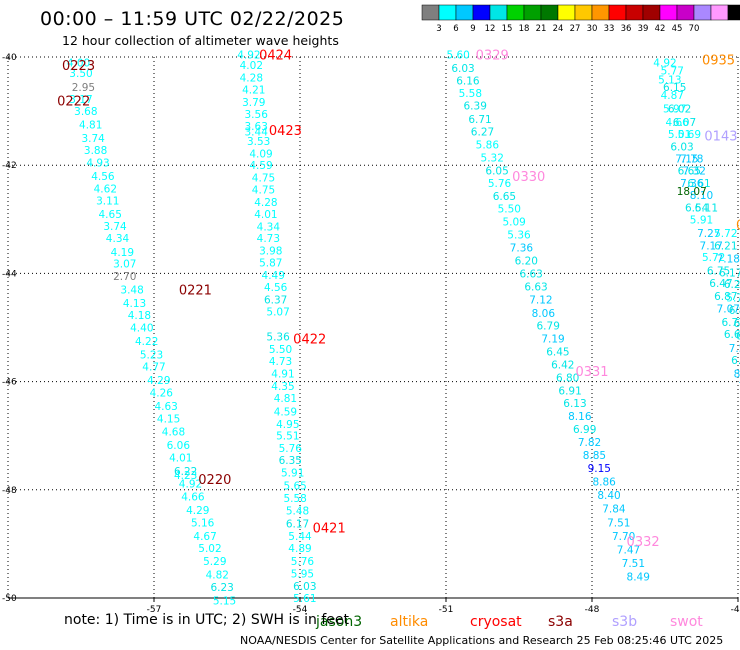 The width and height of the screenshot is (740, 650). I want to click on wave-height-label: 5.60, so click(457, 55).